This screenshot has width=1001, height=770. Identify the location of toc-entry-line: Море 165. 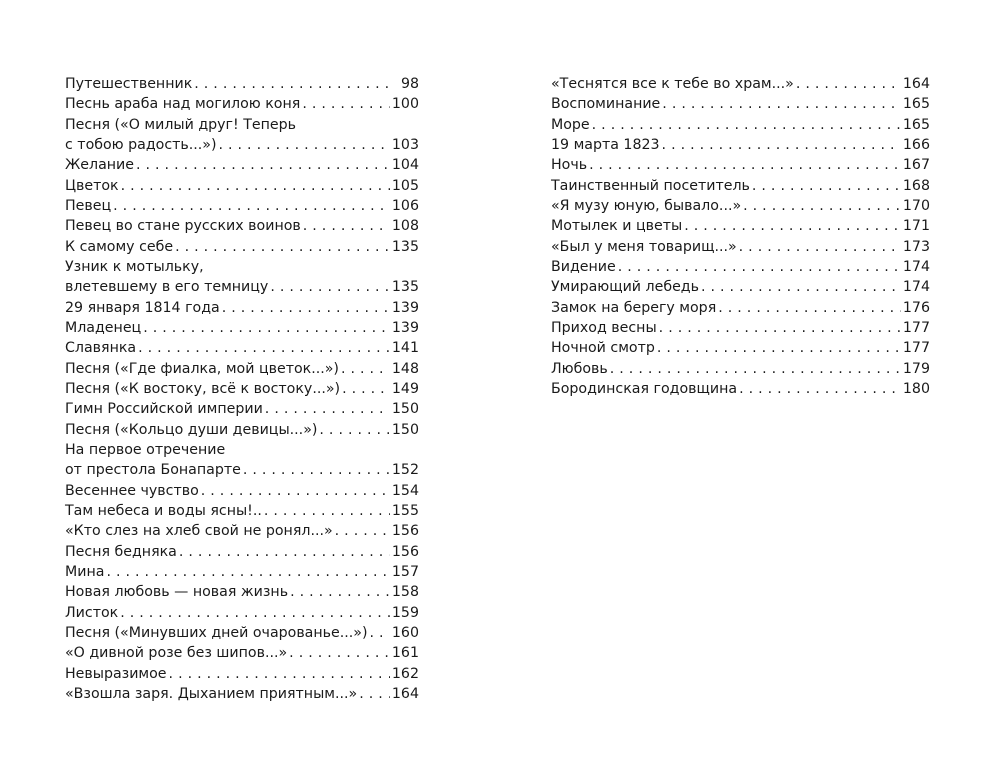
(740, 125).